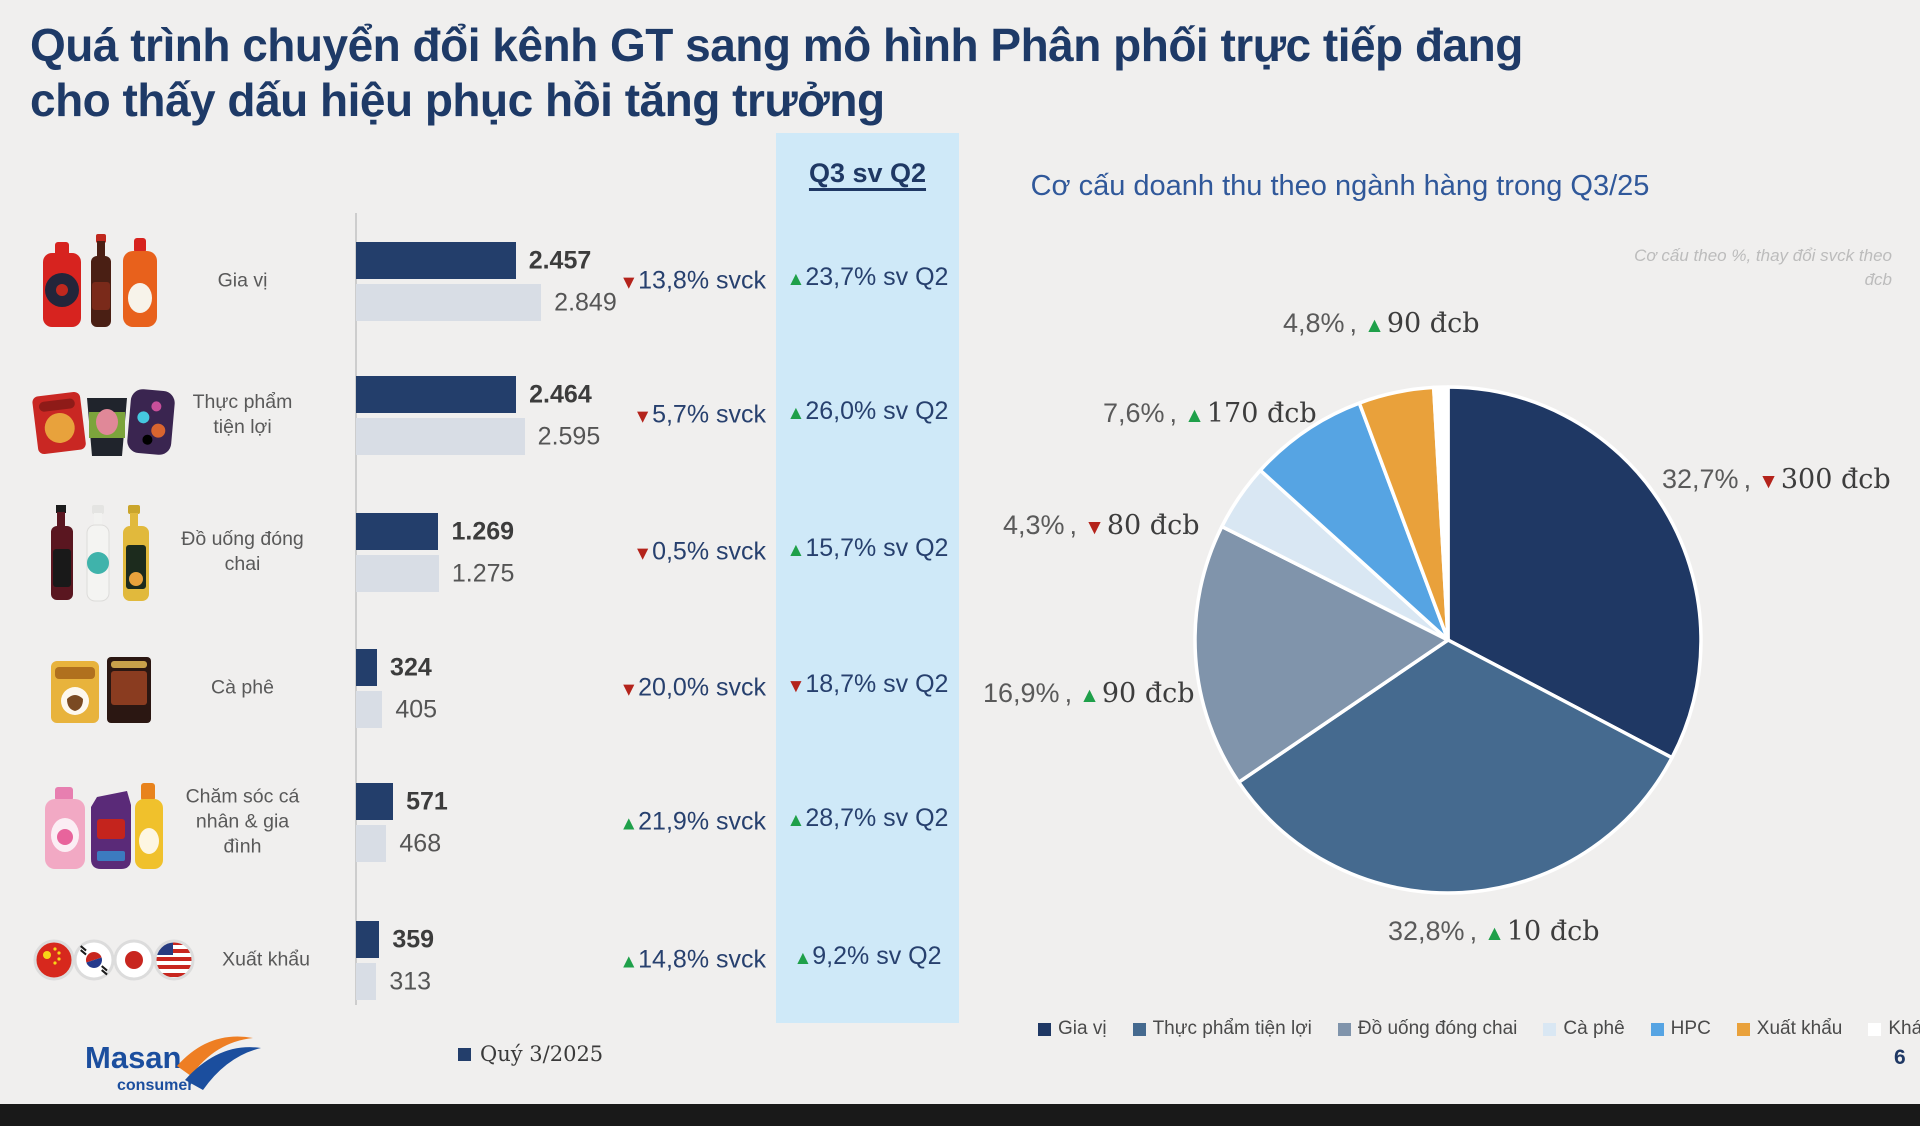  Describe the element at coordinates (94, 960) in the screenshot. I see `korea-flag-icon` at that location.